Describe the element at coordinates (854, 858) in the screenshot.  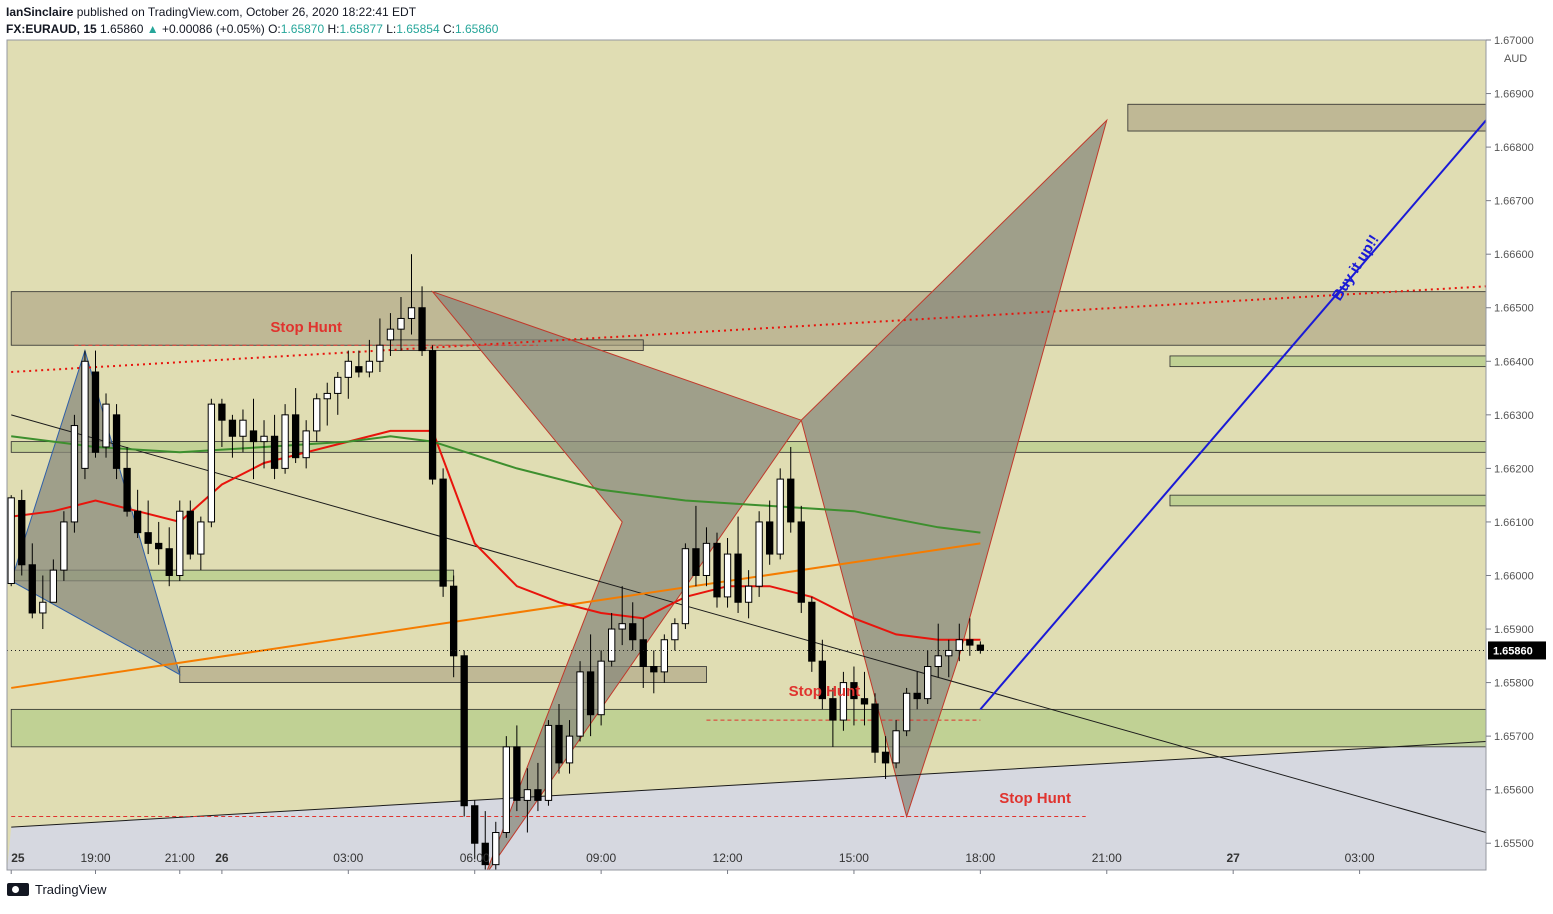
I see `time-tick-label: 15:00` at that location.